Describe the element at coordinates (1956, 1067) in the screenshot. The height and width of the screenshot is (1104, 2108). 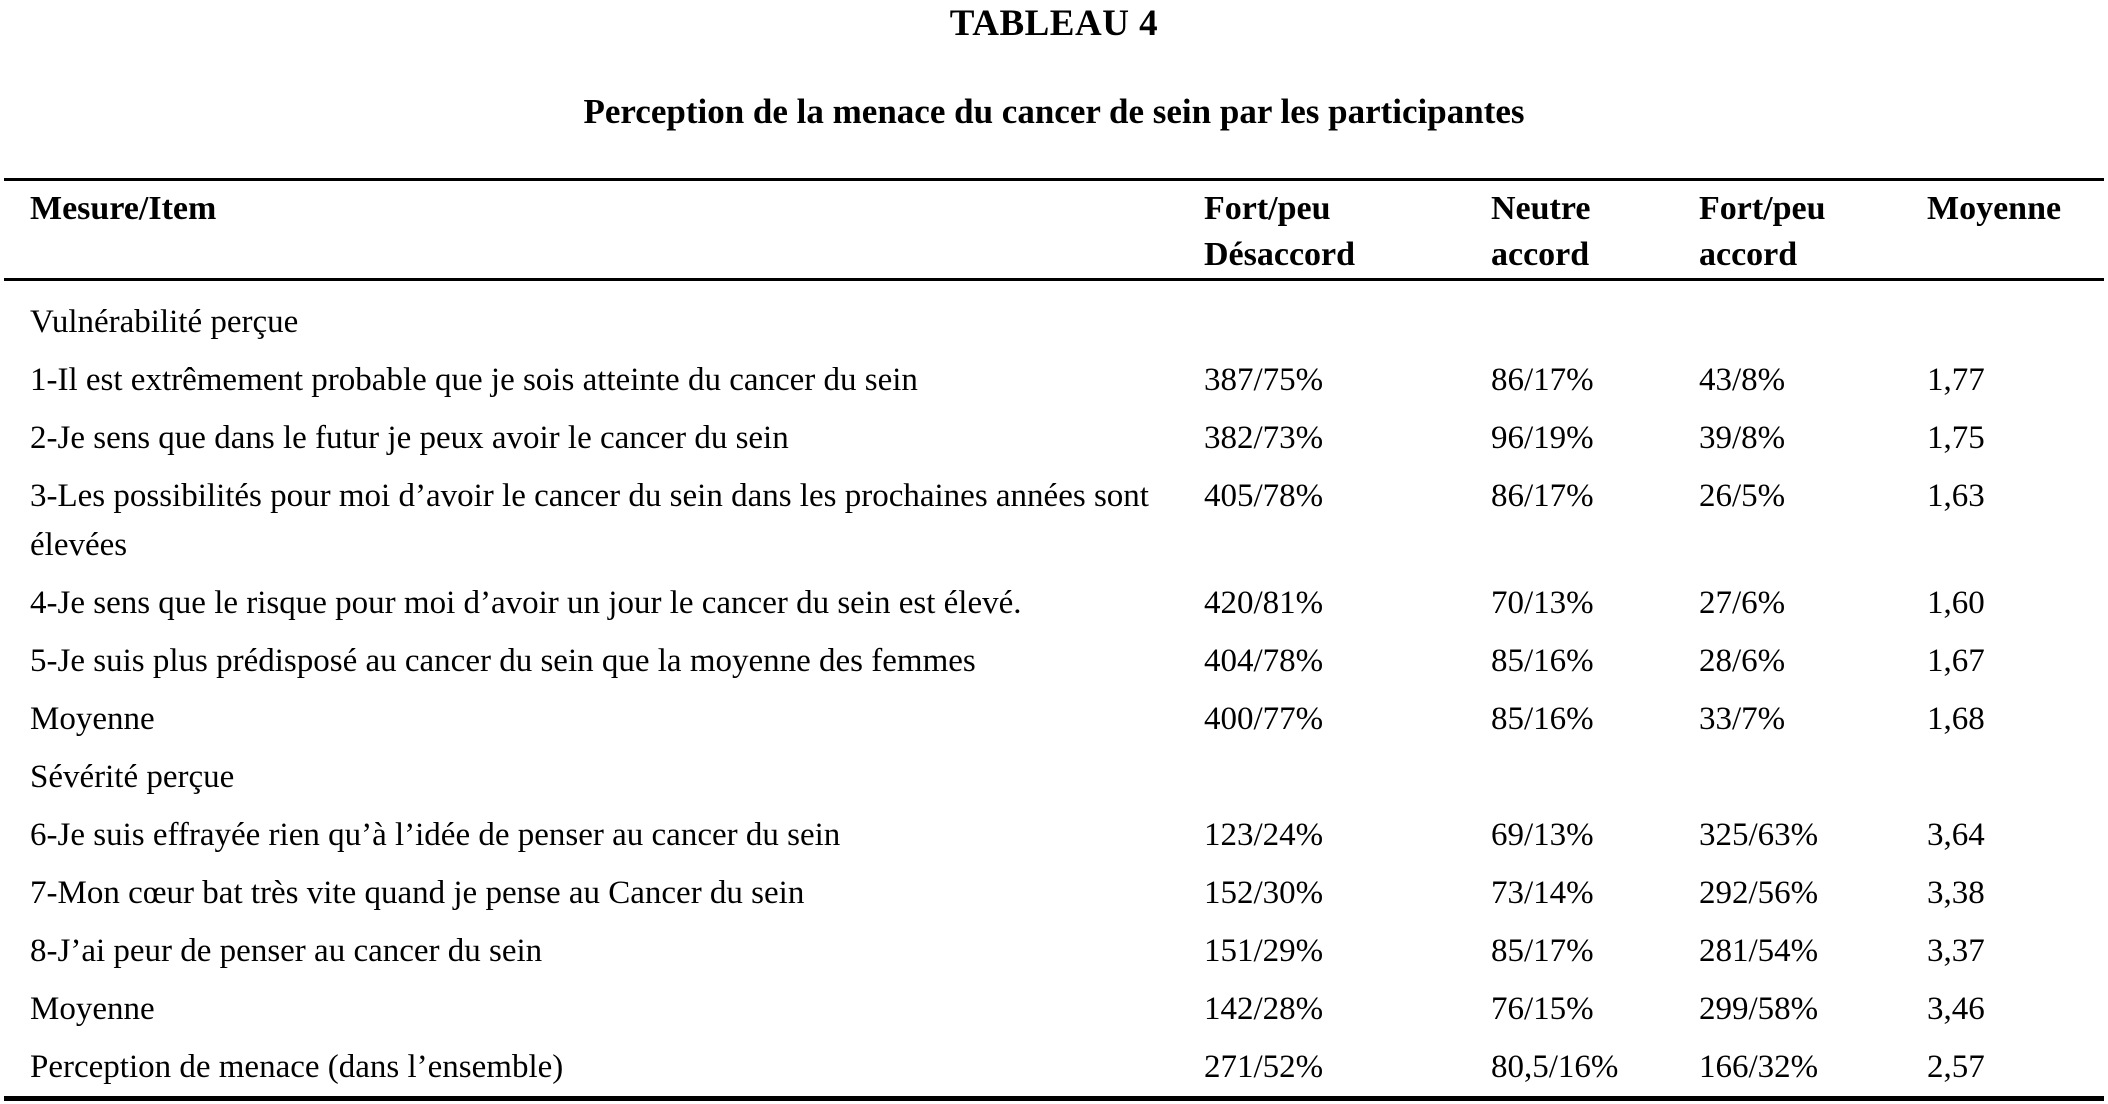
I see `row-moyenne-value: 2,57` at that location.